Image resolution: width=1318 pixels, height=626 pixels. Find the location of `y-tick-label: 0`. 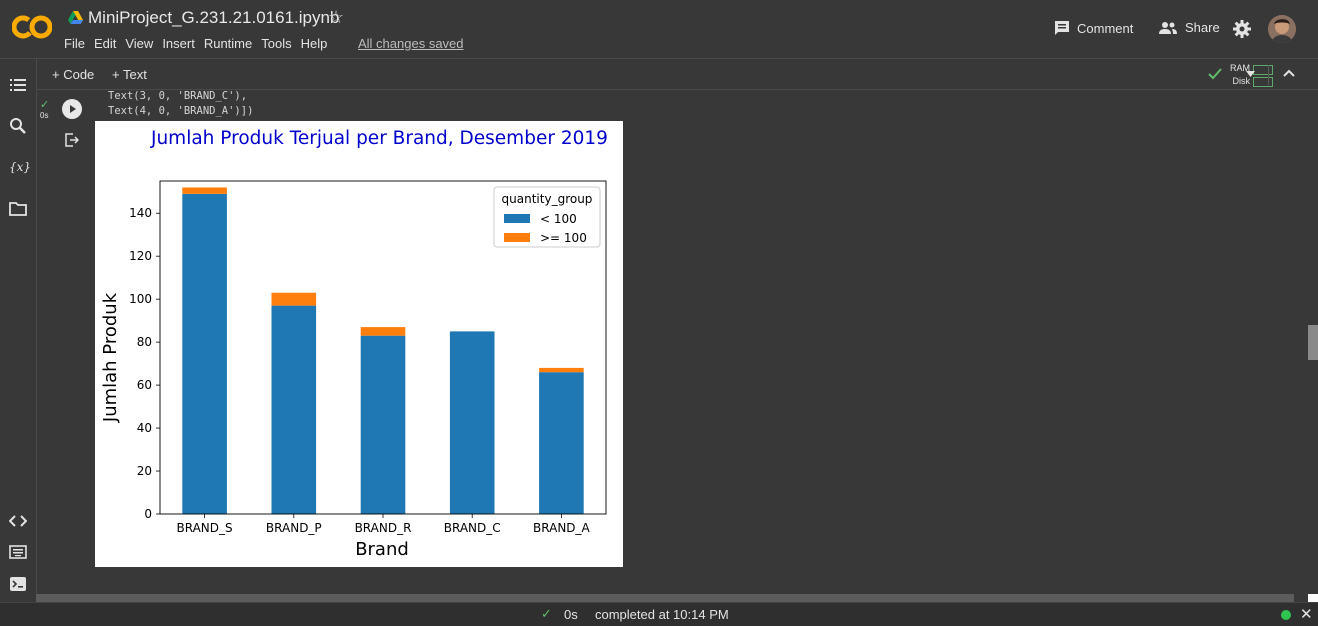

y-tick-label: 0 is located at coordinates (148, 514).